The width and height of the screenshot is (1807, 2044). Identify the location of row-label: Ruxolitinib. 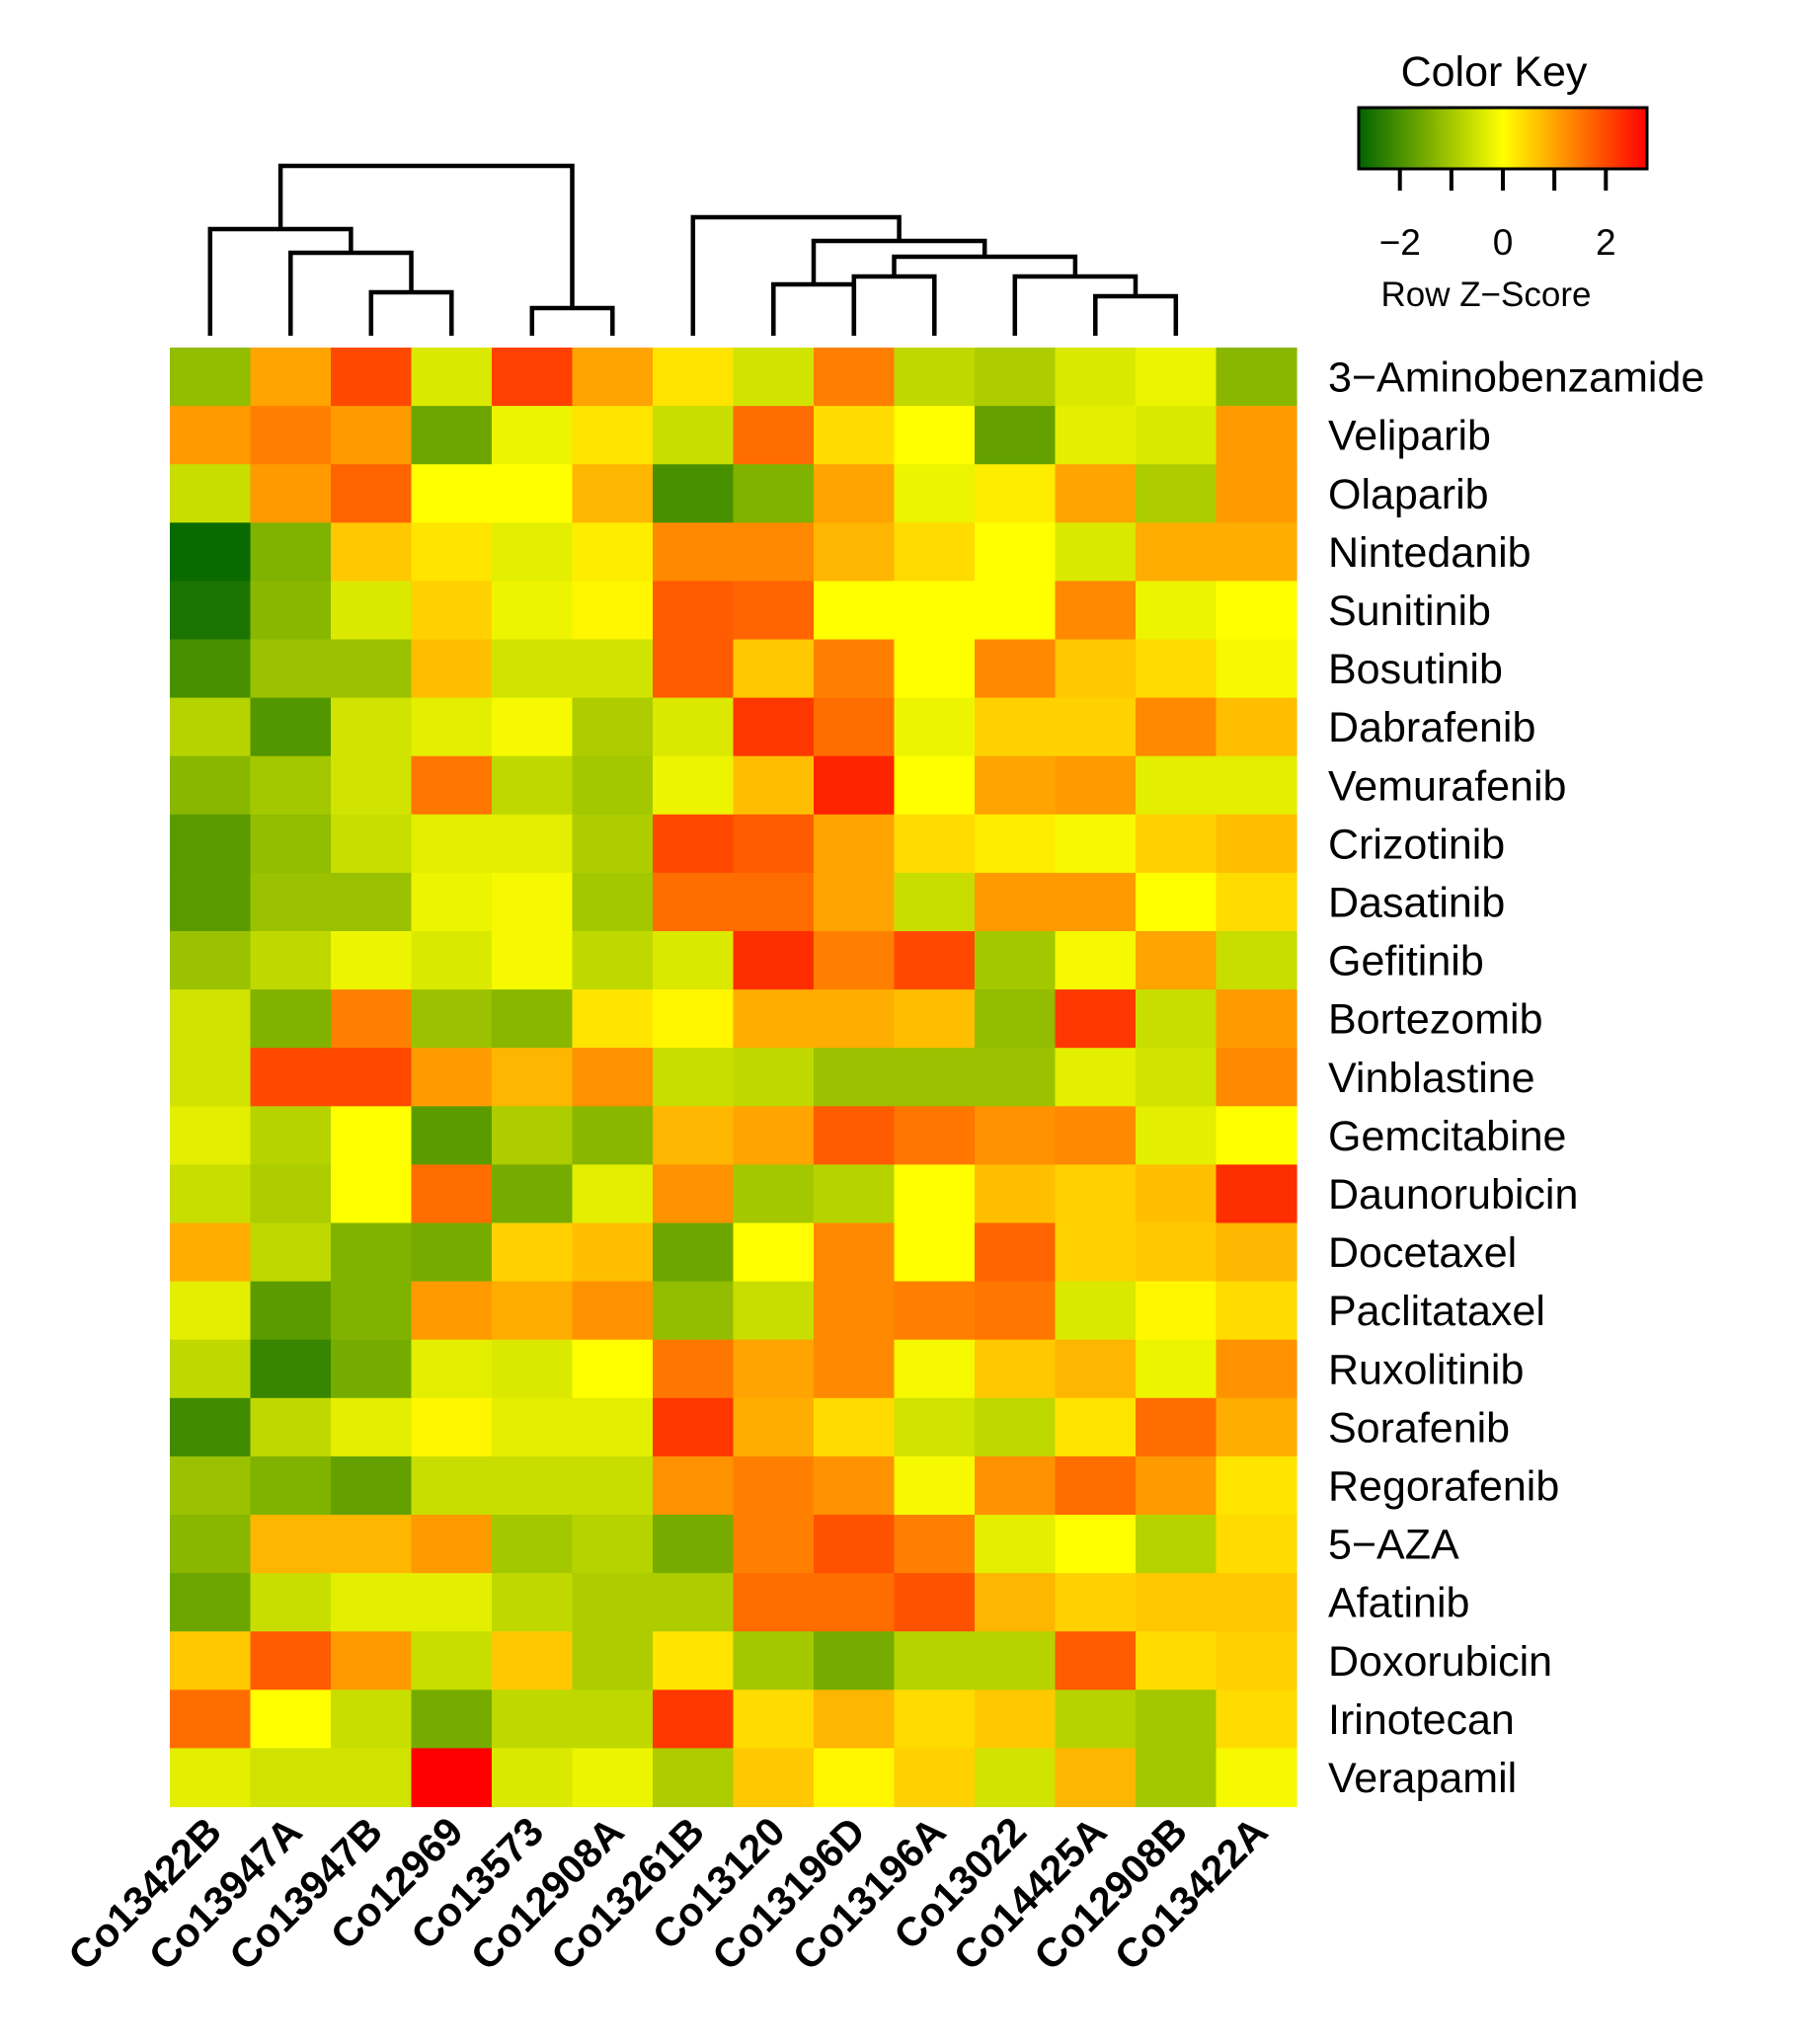
(1426, 1369).